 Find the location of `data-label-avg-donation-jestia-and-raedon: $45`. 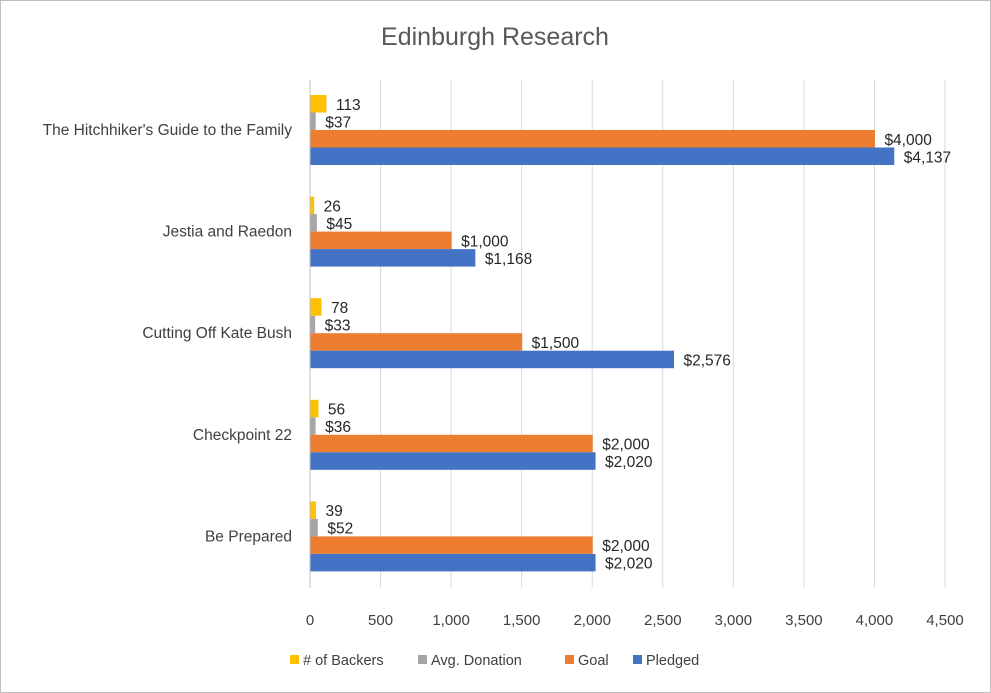

data-label-avg-donation-jestia-and-raedon: $45 is located at coordinates (339, 224).